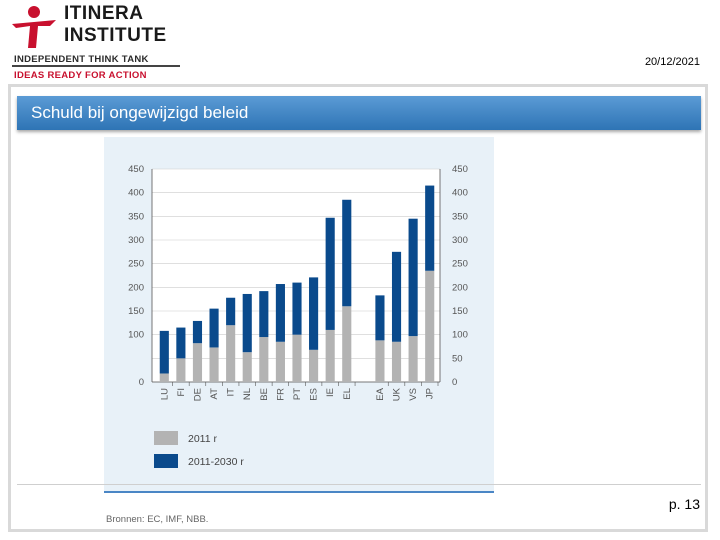  Describe the element at coordinates (136, 240) in the screenshot. I see `y-tick-label-left: 300` at that location.